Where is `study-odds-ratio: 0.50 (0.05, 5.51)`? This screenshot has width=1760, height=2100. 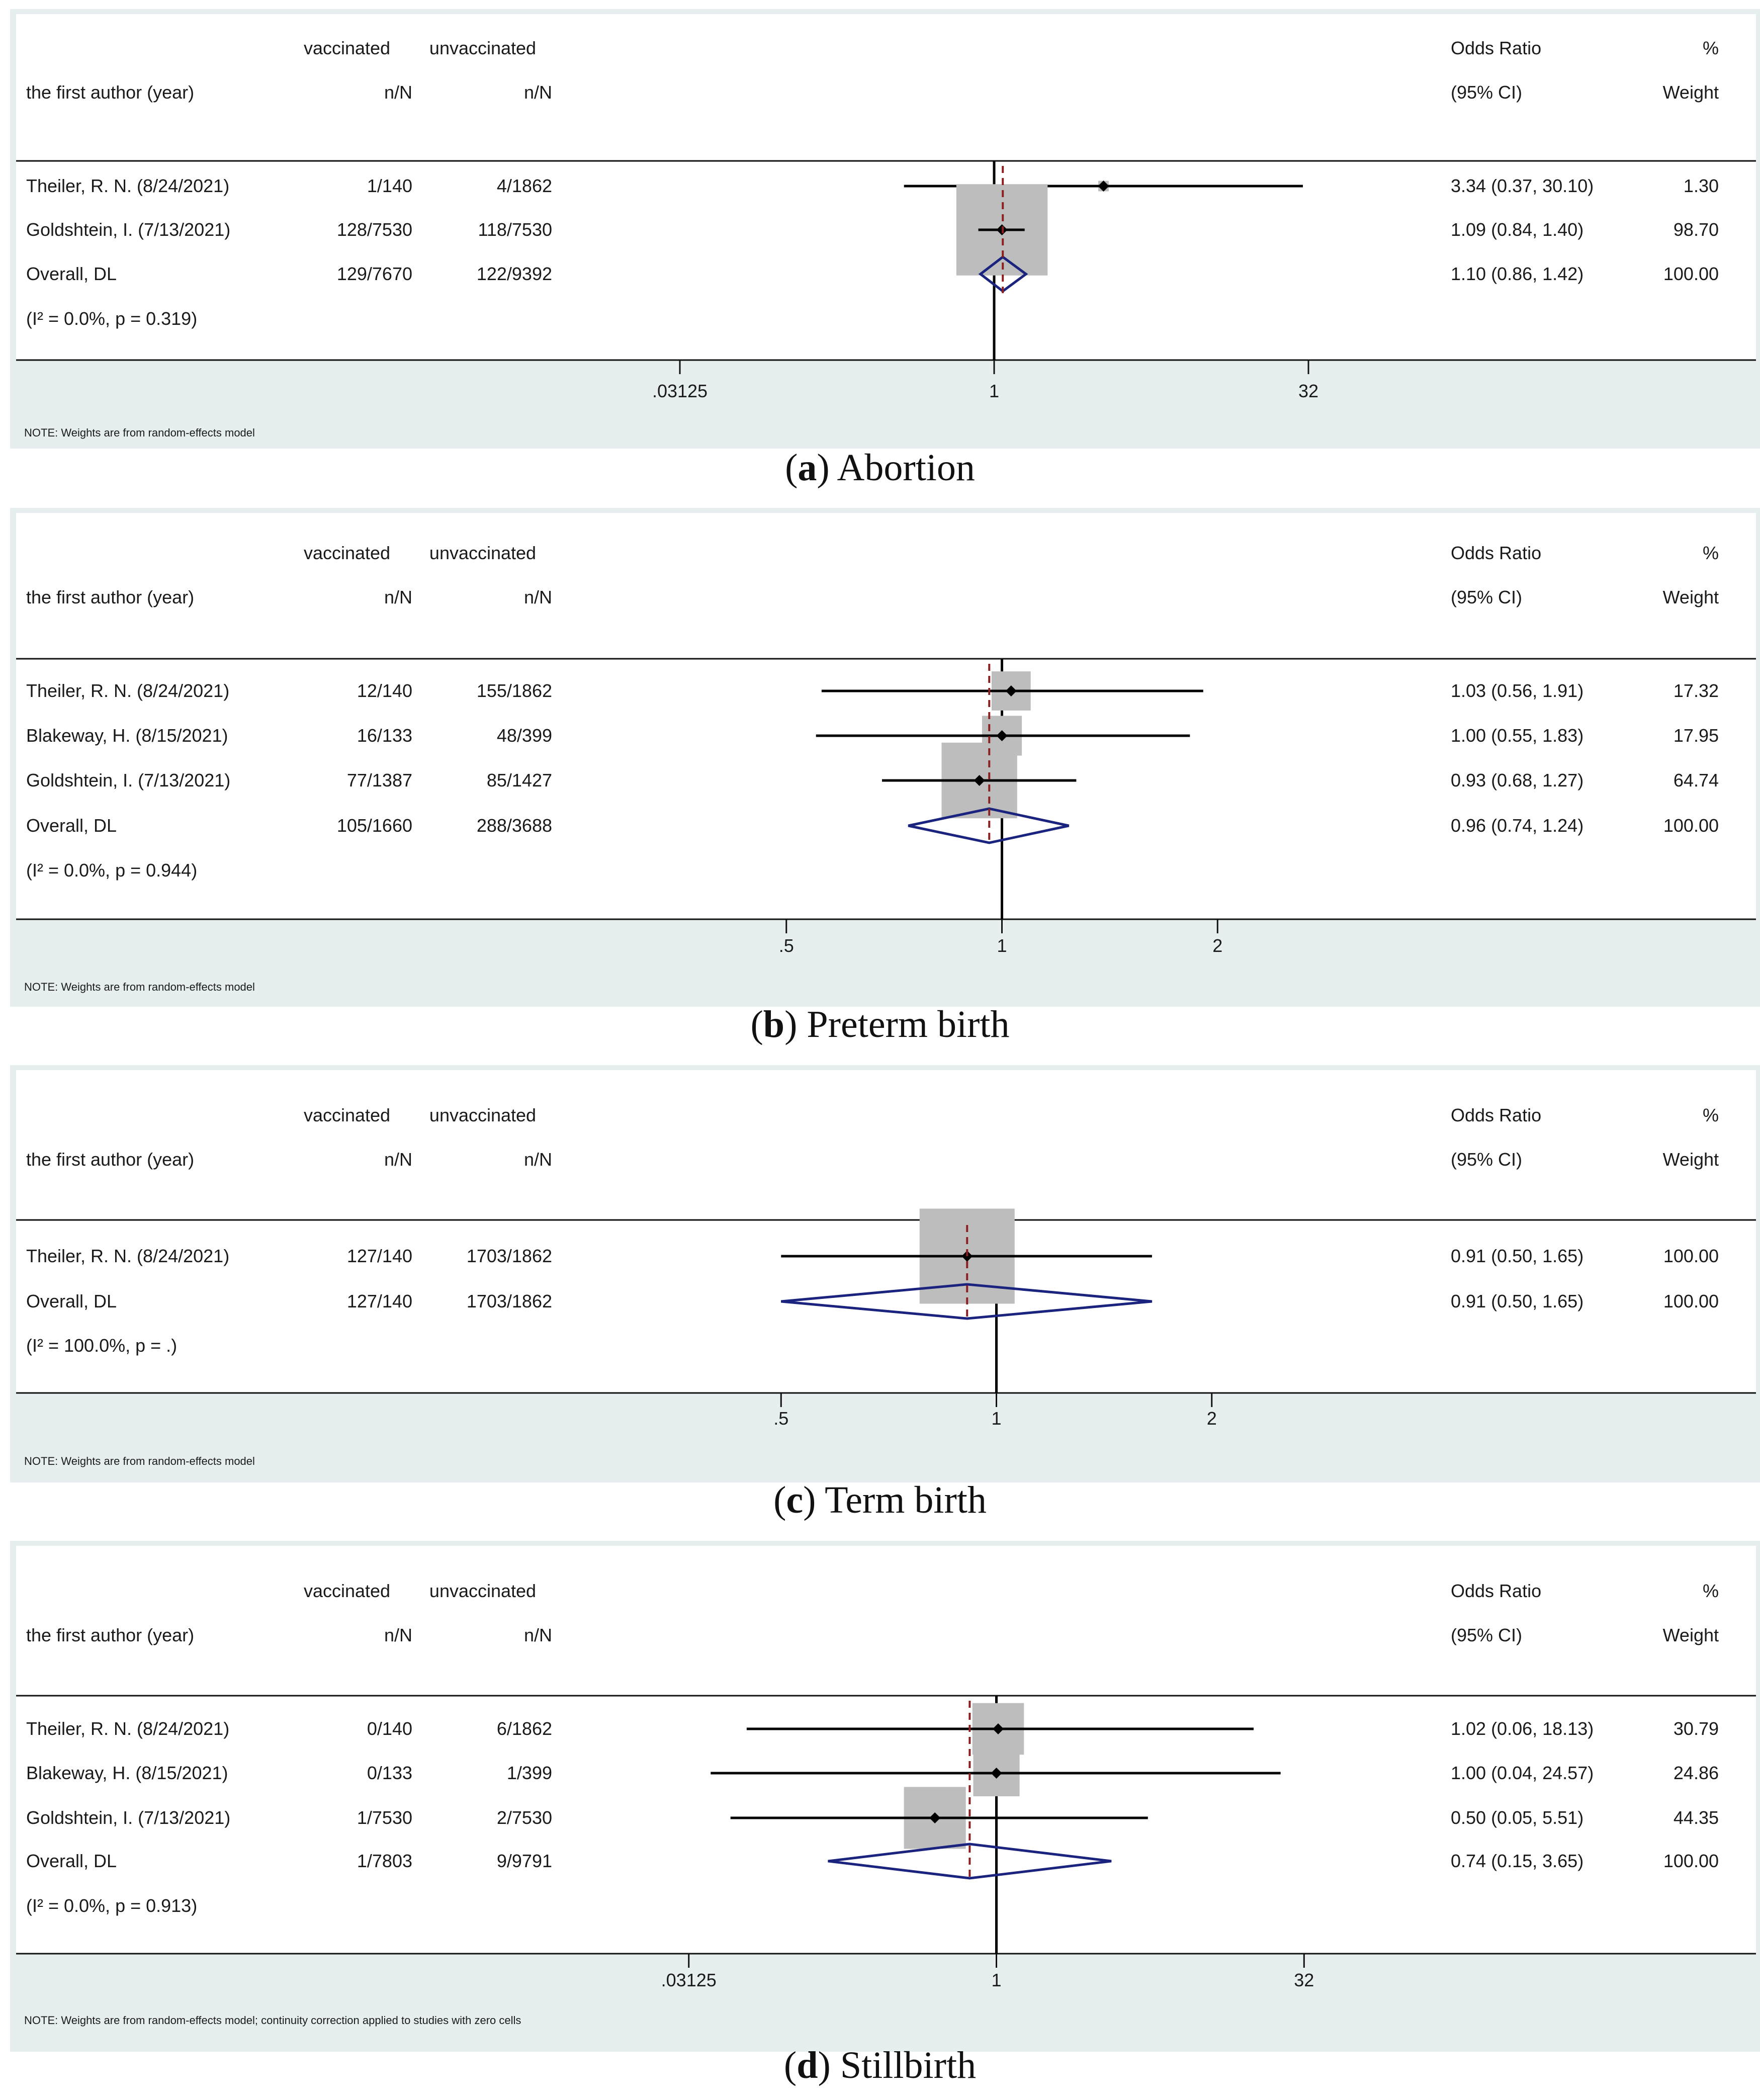 study-odds-ratio: 0.50 (0.05, 5.51) is located at coordinates (1517, 1818).